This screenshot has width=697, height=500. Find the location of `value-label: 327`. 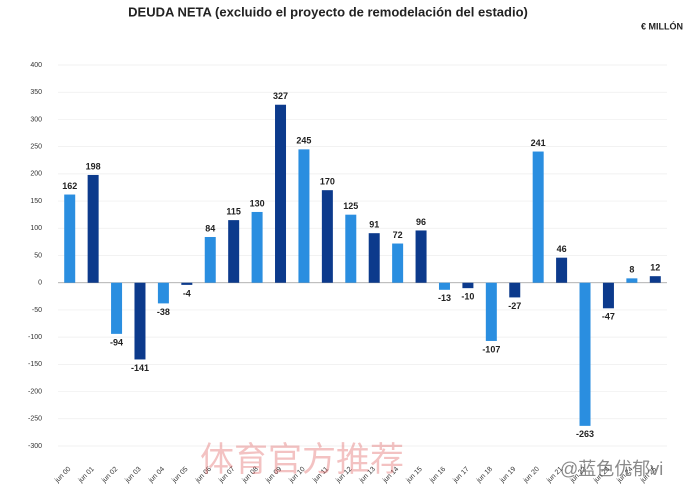

value-label: 327 is located at coordinates (280, 96).